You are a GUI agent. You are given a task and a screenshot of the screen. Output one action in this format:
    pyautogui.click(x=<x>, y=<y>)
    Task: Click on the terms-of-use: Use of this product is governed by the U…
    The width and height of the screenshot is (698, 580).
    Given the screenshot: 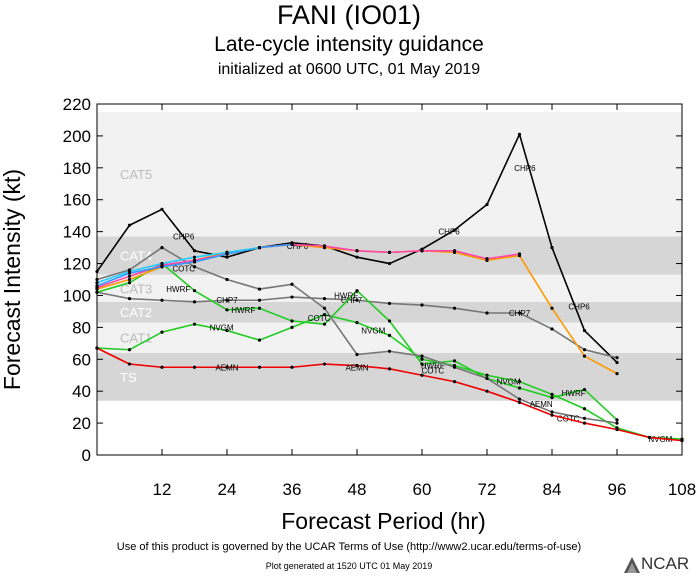 What is the action you would take?
    pyautogui.click(x=349, y=547)
    